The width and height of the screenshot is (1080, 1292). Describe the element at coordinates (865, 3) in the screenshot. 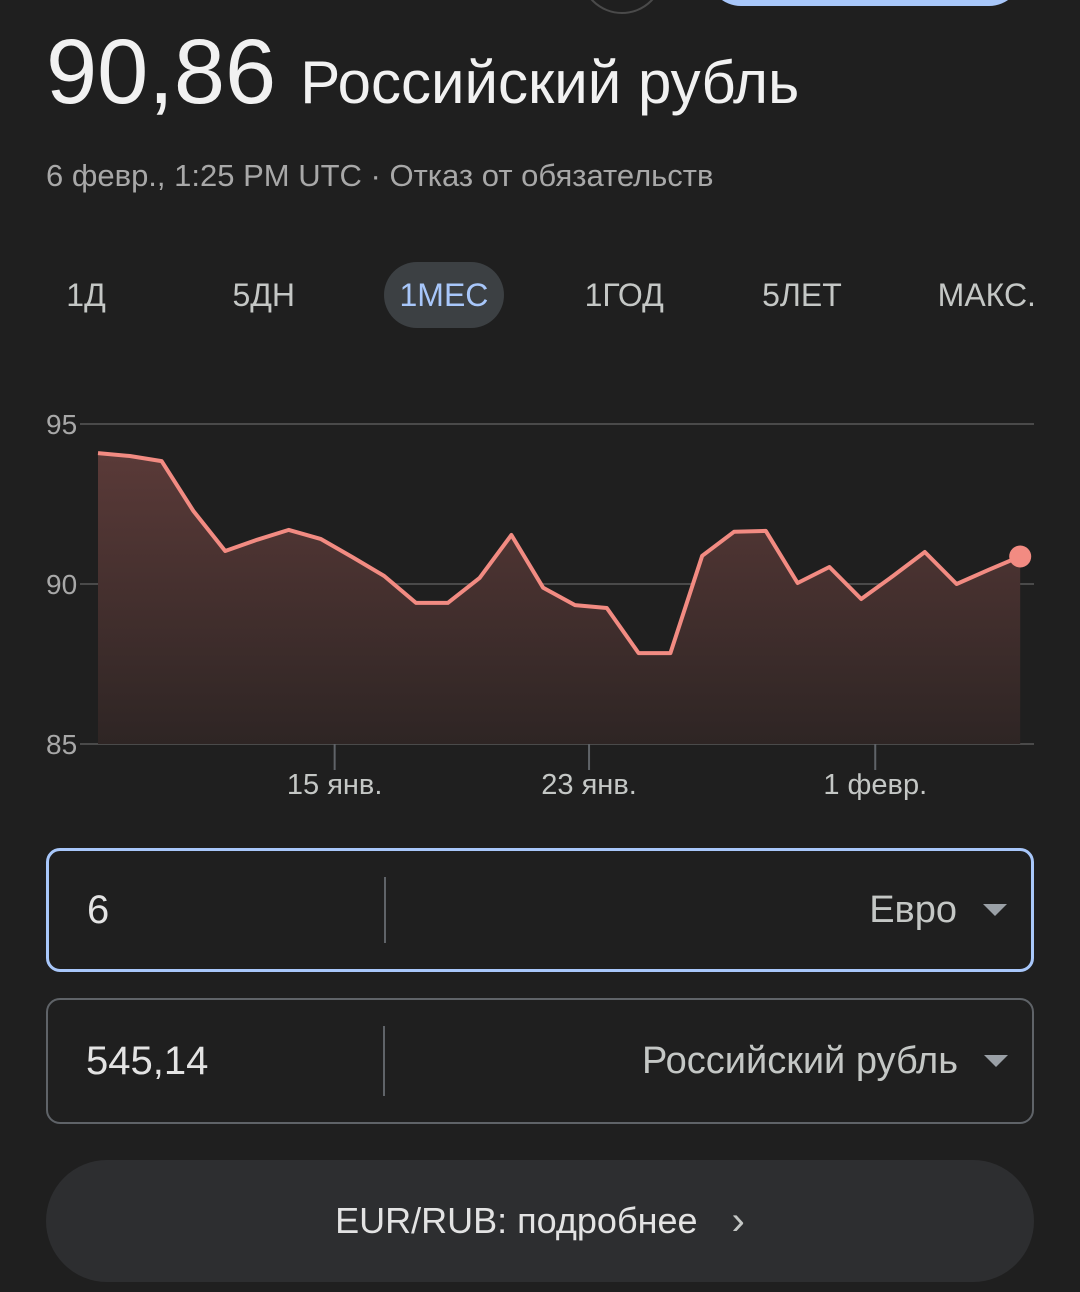

I see `top-pill-button` at that location.